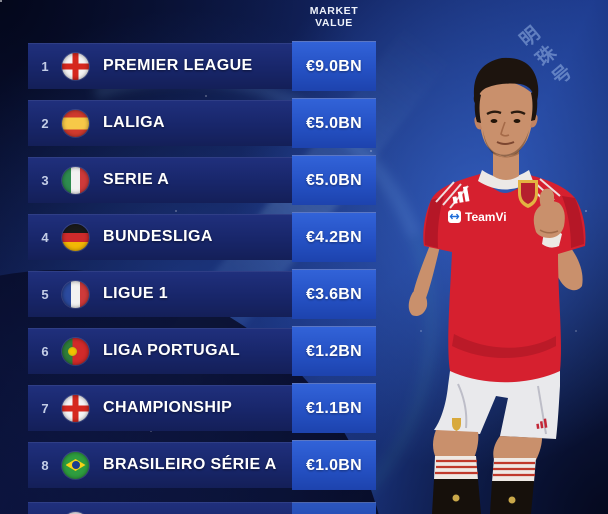 The height and width of the screenshot is (514, 608). What do you see at coordinates (546, 197) in the screenshot?
I see `player-thumb` at bounding box center [546, 197].